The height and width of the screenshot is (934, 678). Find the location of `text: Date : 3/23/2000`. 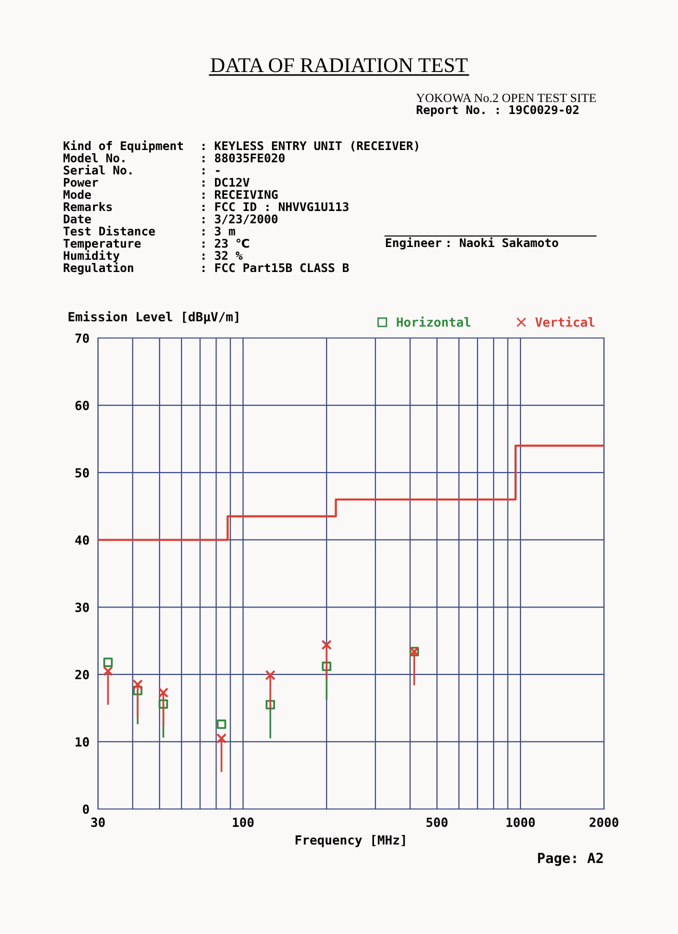

text: Date : 3/23/2000 is located at coordinates (171, 219).